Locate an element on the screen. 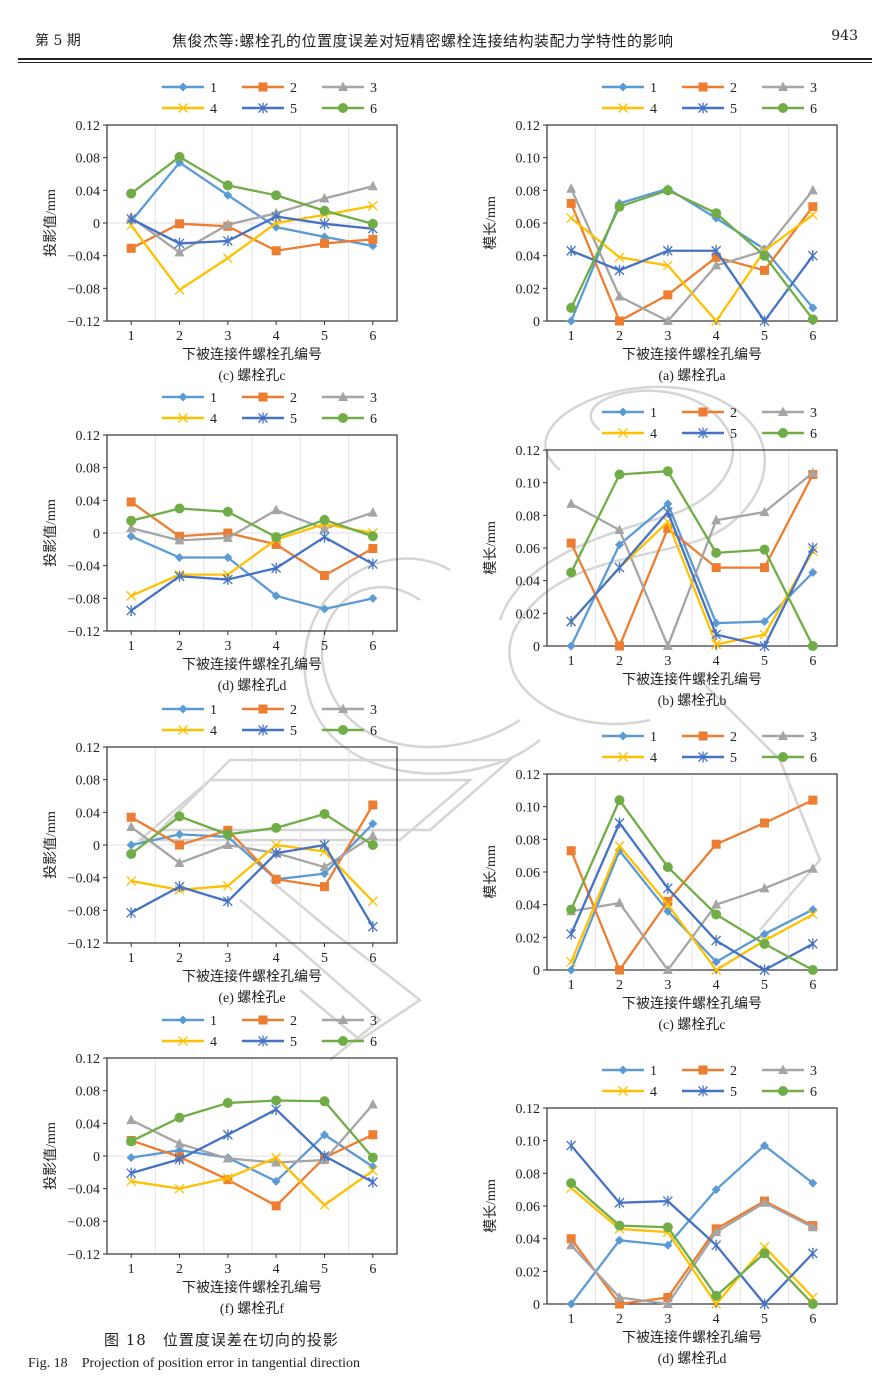 This screenshot has width=890, height=1398. y-tick-label: −0.08 is located at coordinates (84, 911).